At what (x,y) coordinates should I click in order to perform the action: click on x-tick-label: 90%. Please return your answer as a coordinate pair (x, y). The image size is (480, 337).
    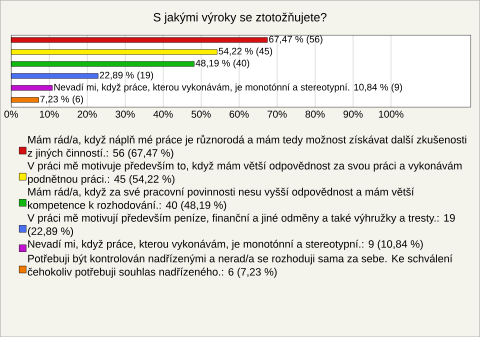
    Looking at the image, I should click on (353, 114).